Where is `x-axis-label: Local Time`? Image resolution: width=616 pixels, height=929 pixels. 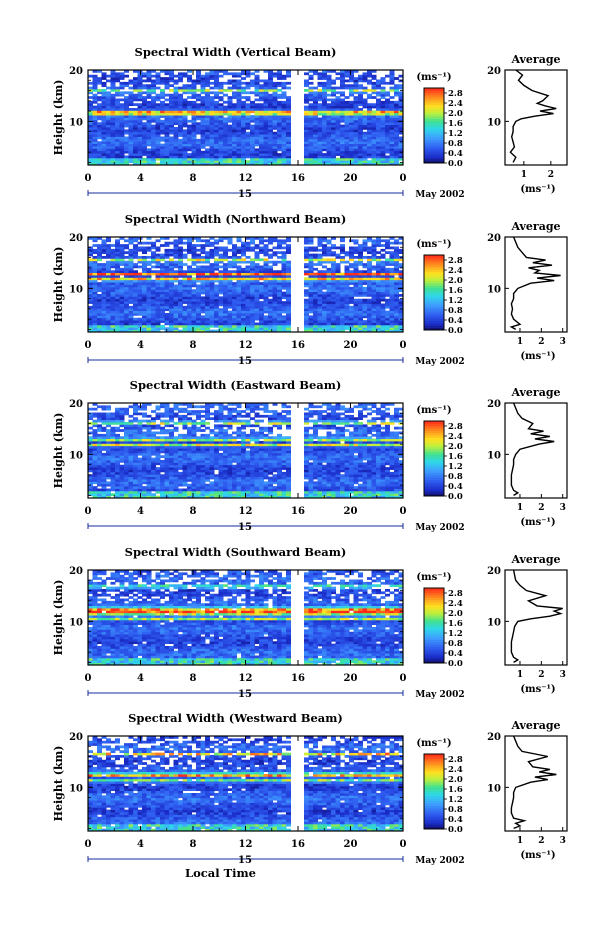 x-axis-label: Local Time is located at coordinates (220, 873).